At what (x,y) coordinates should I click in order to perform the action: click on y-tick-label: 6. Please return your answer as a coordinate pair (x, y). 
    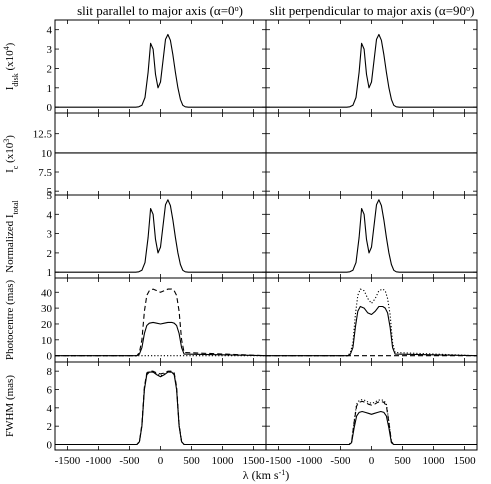
    Looking at the image, I should click on (50, 391).